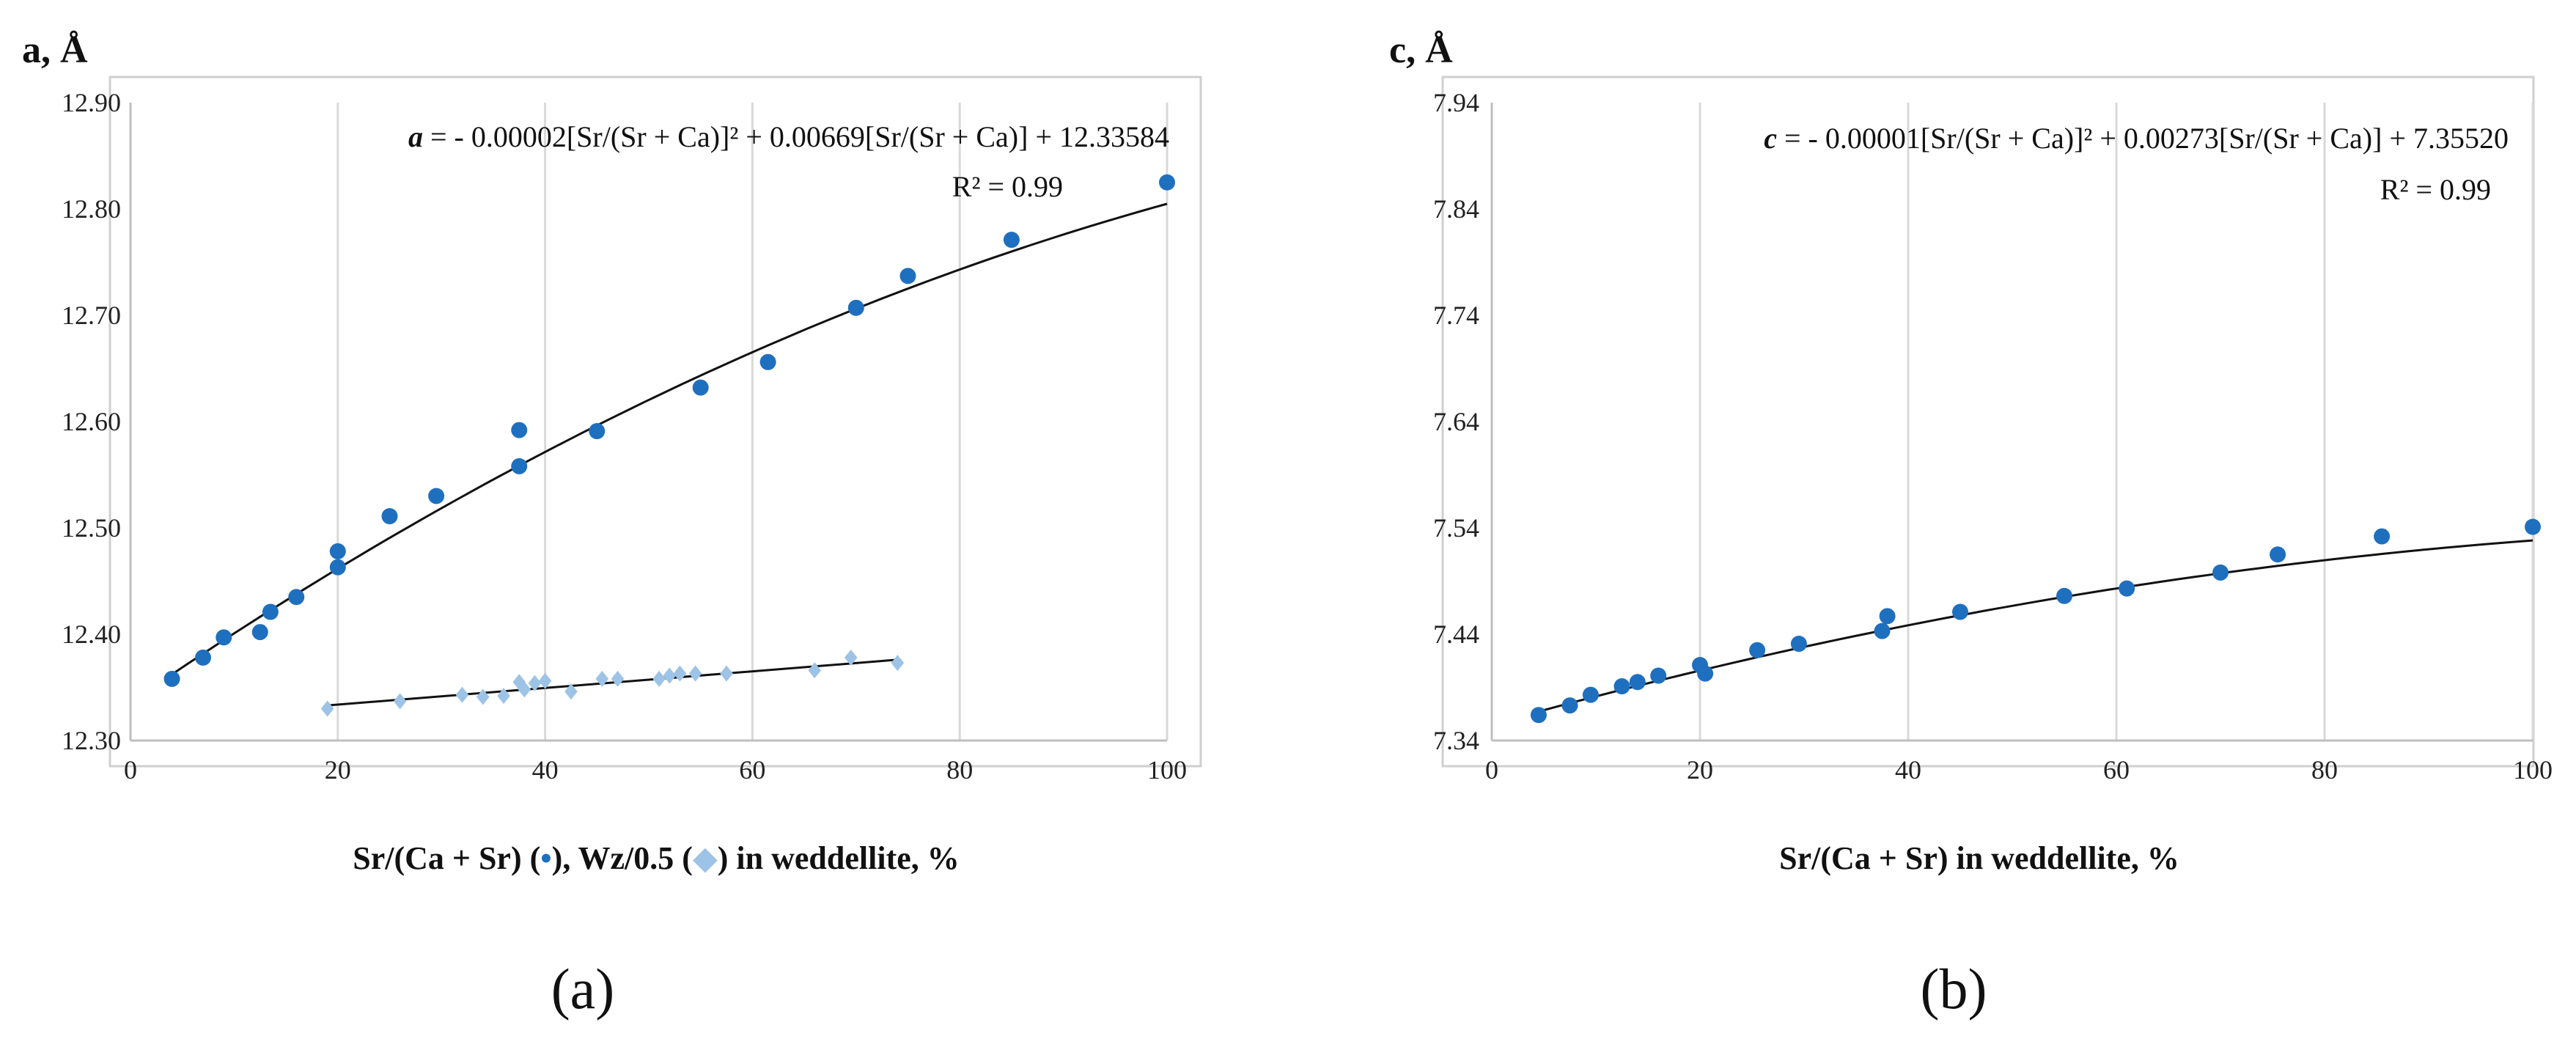  I want to click on chart-b-x-ticks: 0 20 40 60 80 100, so click(2019, 770).